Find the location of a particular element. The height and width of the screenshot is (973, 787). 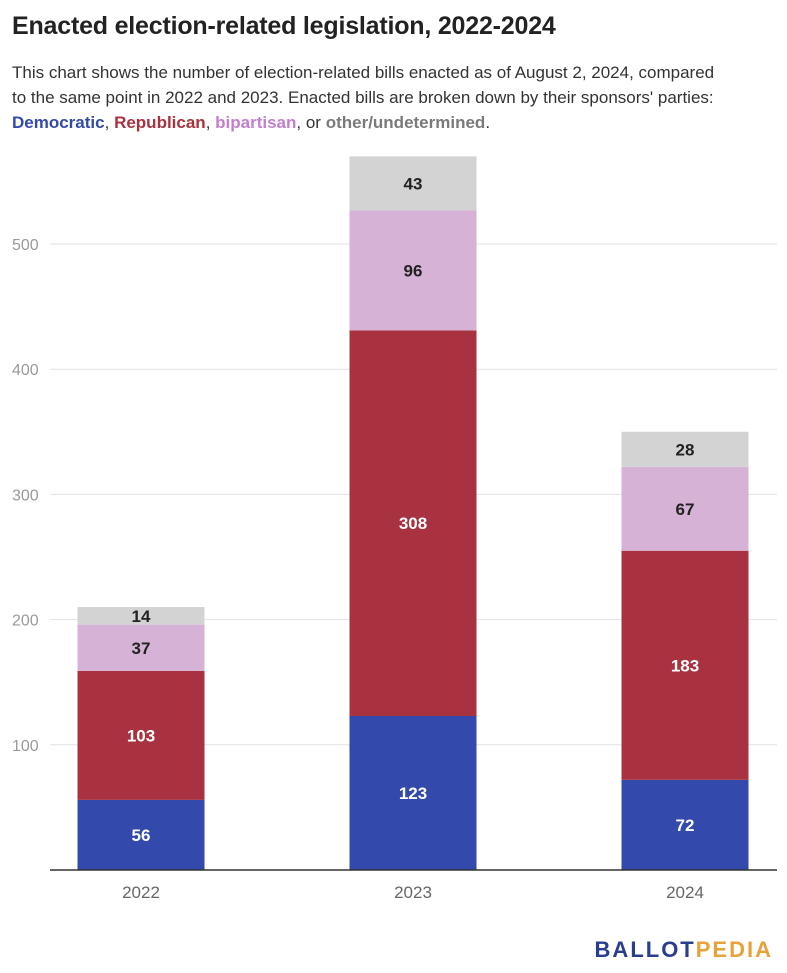

data-label: 72 is located at coordinates (685, 825).